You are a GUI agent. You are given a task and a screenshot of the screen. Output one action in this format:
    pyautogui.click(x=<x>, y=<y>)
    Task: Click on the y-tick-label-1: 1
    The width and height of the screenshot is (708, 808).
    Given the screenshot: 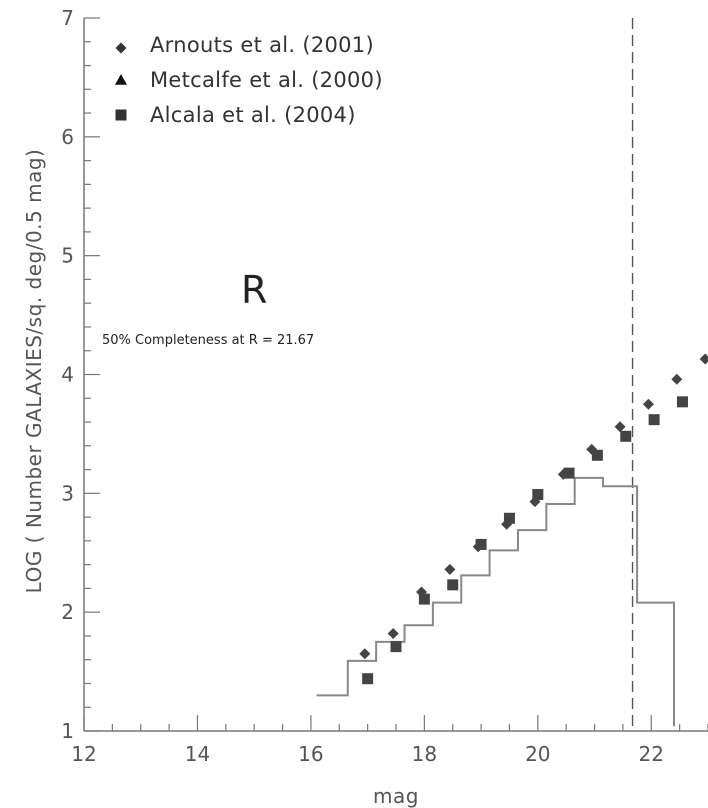 What is the action you would take?
    pyautogui.click(x=67, y=731)
    